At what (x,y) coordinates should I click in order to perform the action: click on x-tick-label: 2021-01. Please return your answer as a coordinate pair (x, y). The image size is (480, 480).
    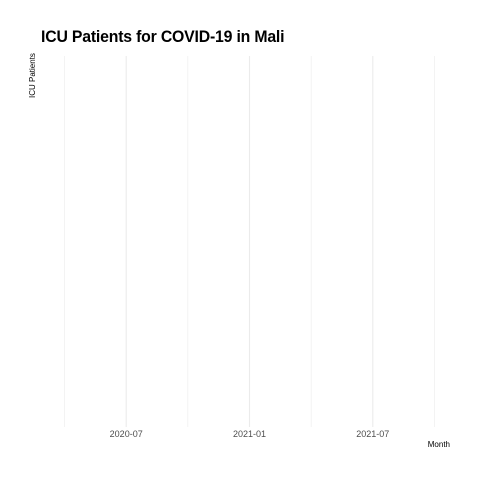
    Looking at the image, I should click on (249, 434).